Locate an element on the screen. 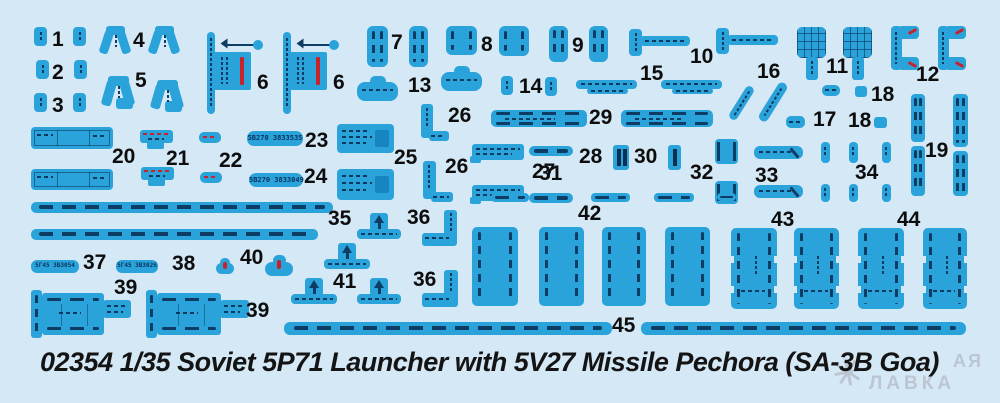 This screenshot has width=1000, height=403. decal-part22-a is located at coordinates (210, 137).